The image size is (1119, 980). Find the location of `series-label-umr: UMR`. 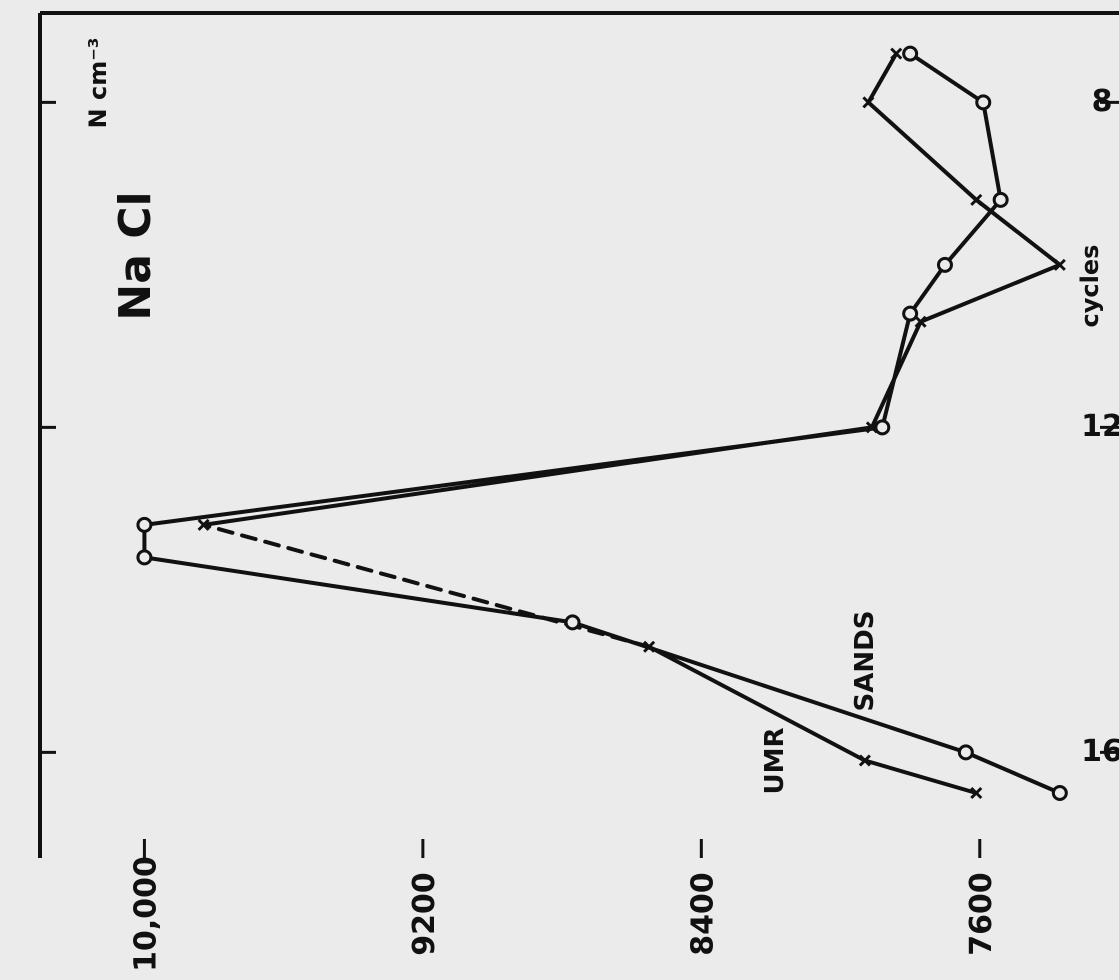

series-label-umr: UMR is located at coordinates (775, 760).